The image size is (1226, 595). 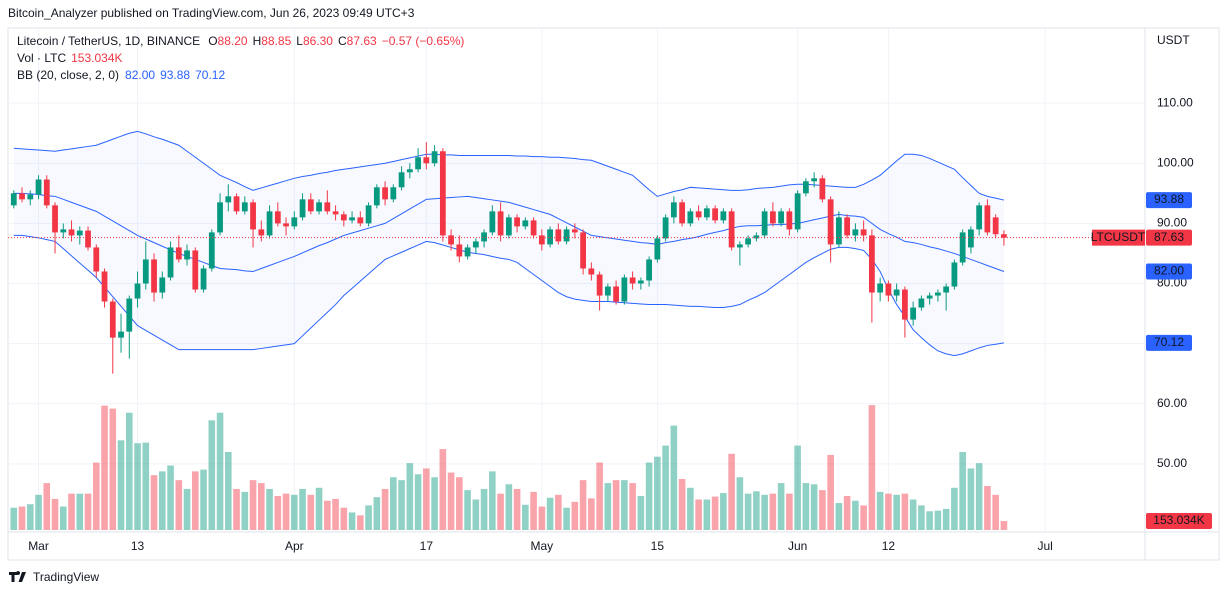 I want to click on x-tick-label: 17, so click(x=427, y=546).